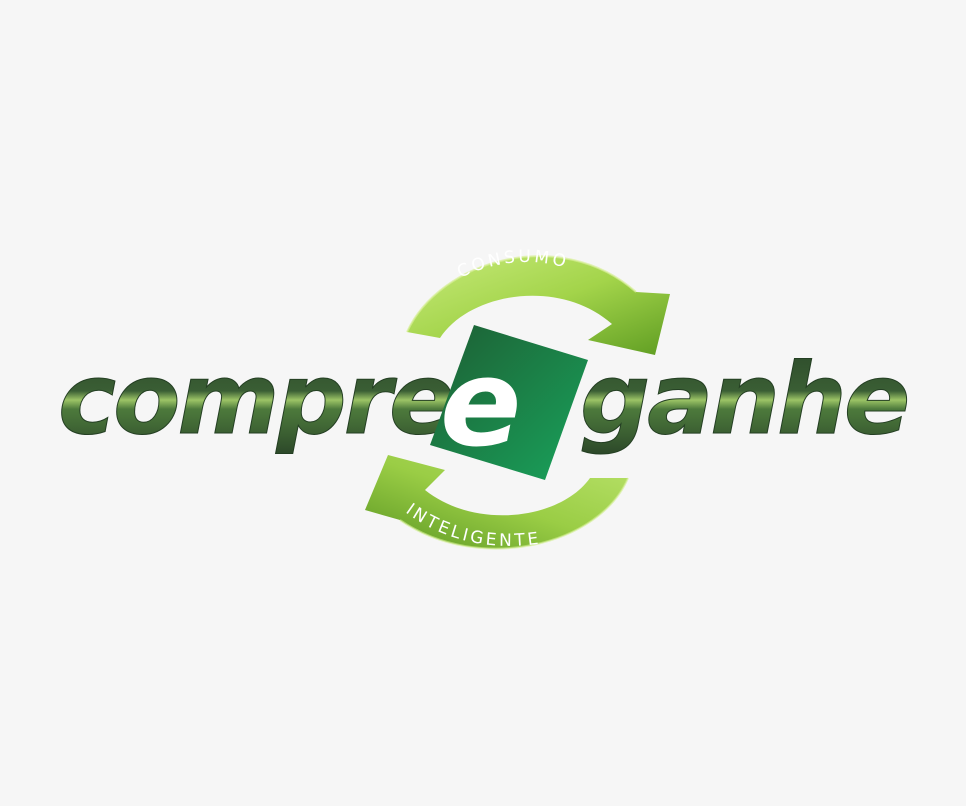 This screenshot has height=806, width=966. I want to click on wordmark-right: ganhe, so click(743, 400).